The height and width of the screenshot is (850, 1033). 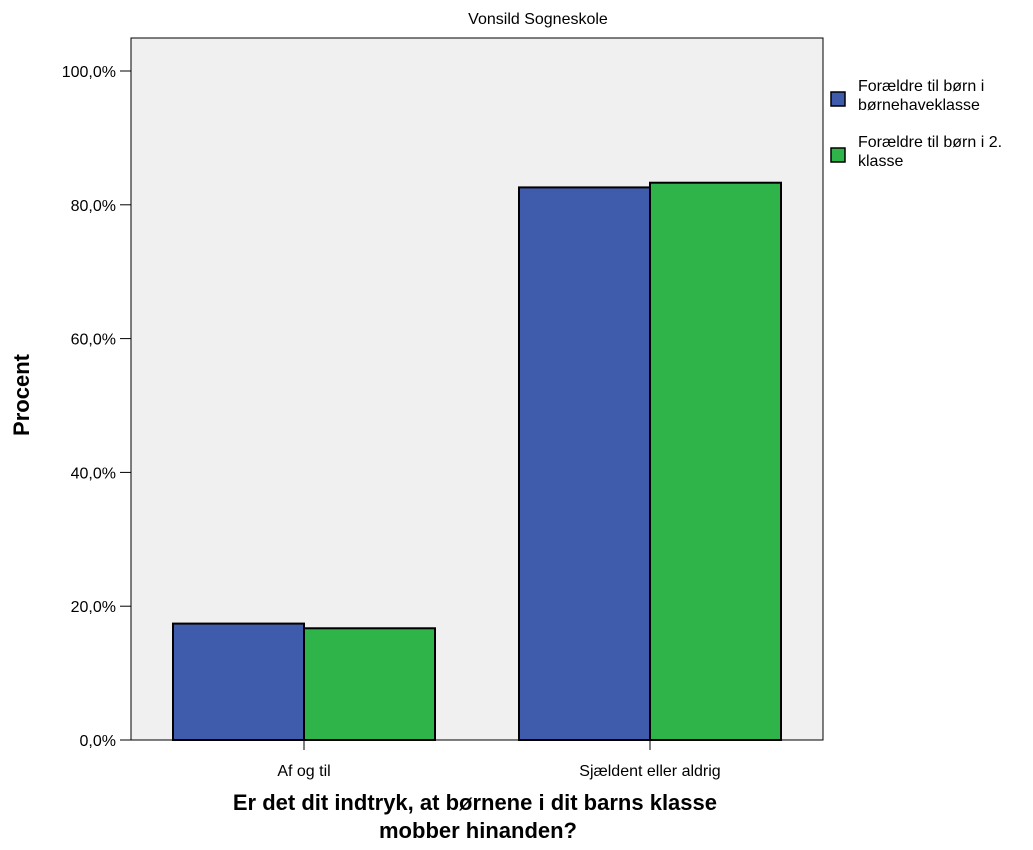 I want to click on y-tick-label: 20,0%, so click(x=93, y=607).